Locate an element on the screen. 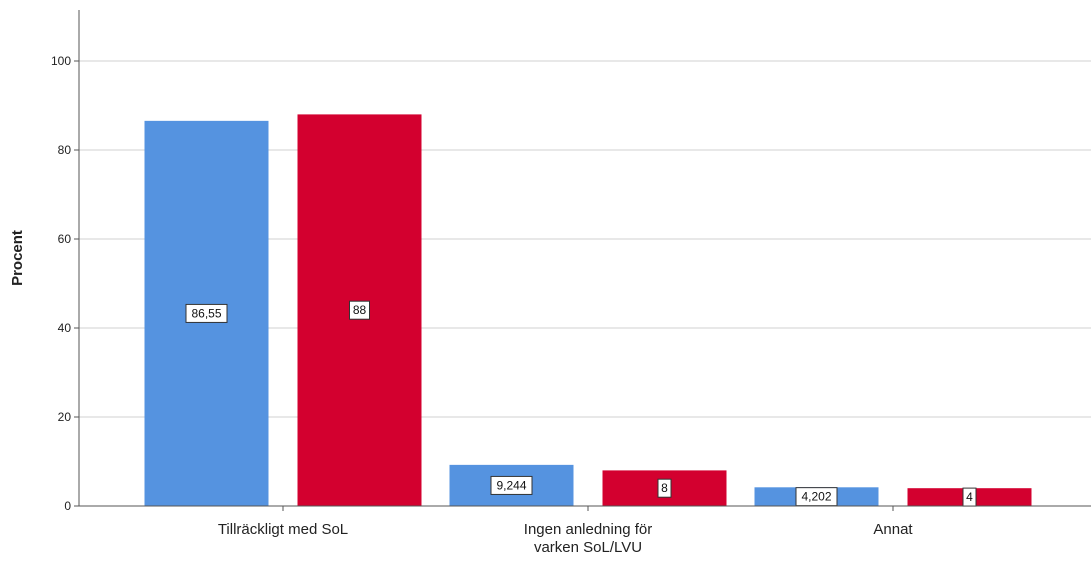 This screenshot has height=561, width=1091. data-label: 88 is located at coordinates (360, 310).